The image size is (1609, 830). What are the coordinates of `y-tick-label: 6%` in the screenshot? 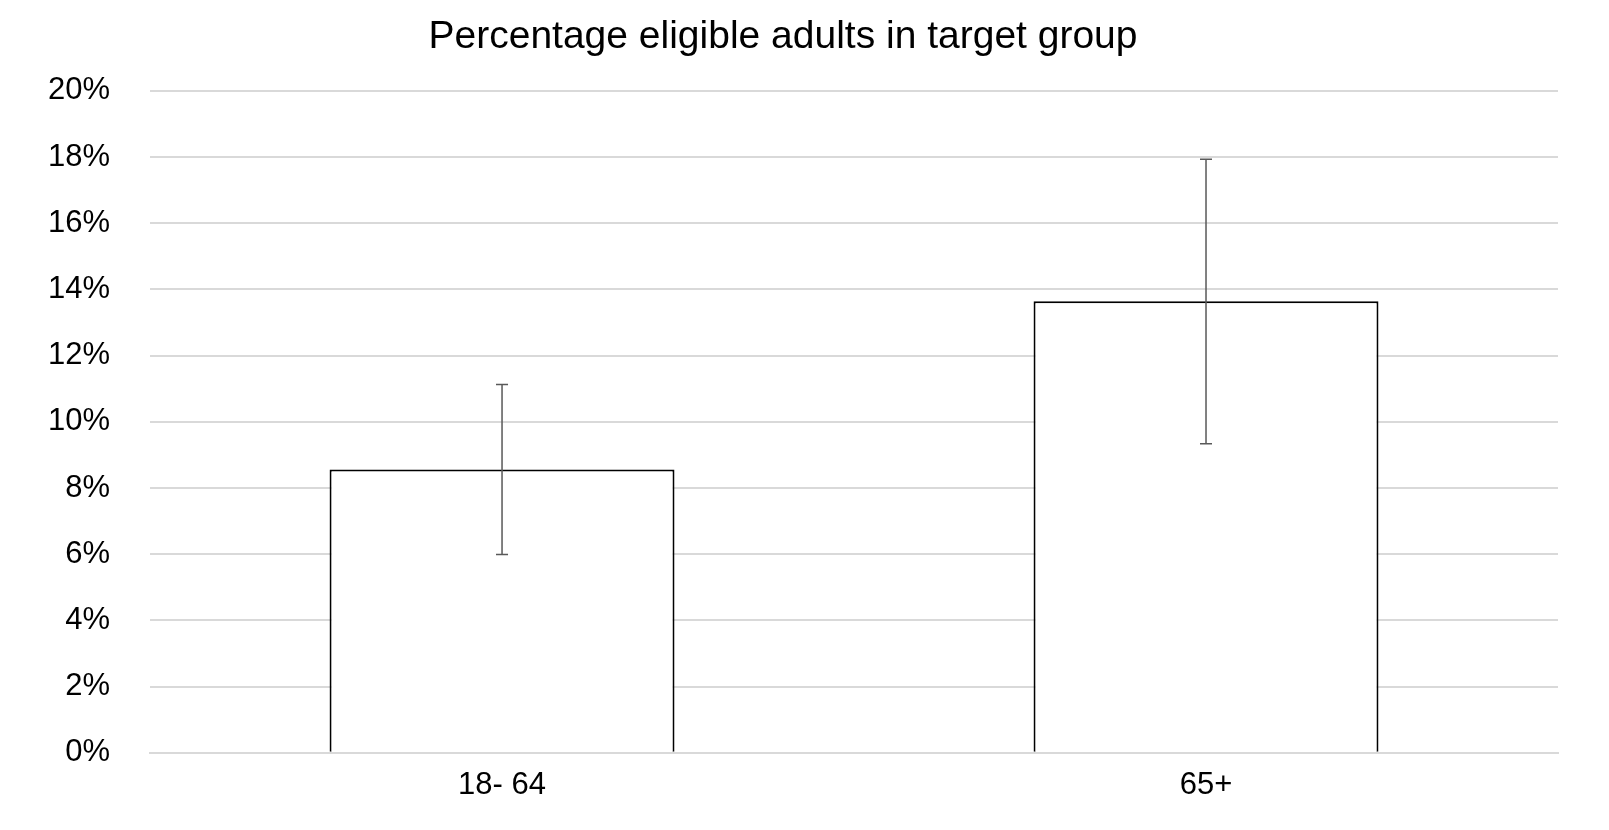 It's located at (88, 552).